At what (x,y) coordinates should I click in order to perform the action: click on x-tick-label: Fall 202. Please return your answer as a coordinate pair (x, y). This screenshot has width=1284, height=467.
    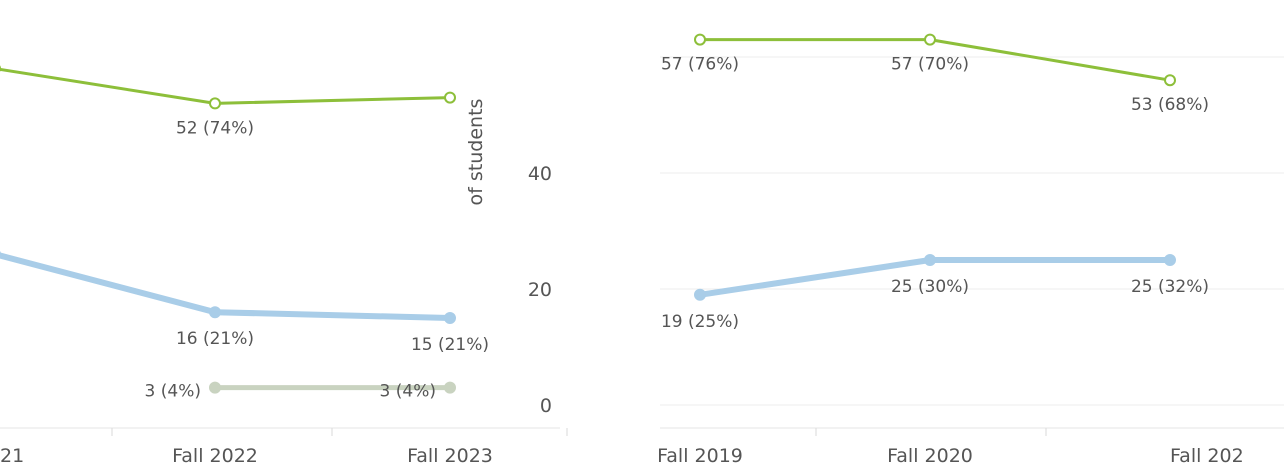
    Looking at the image, I should click on (1207, 456).